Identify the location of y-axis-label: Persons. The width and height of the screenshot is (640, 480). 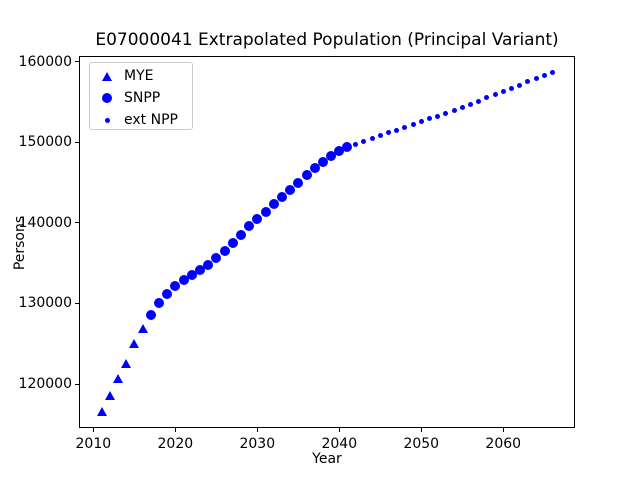
(20, 243).